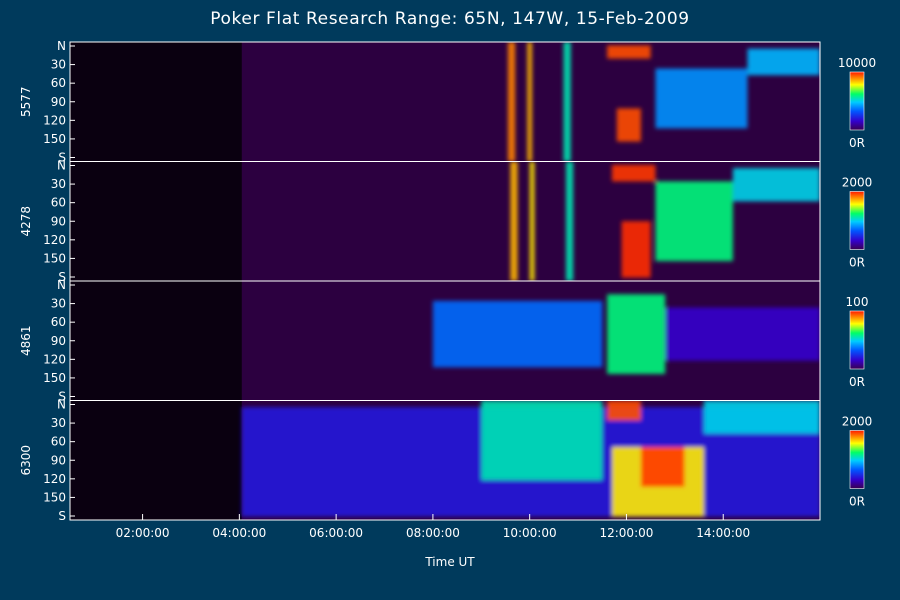 The width and height of the screenshot is (900, 600). Describe the element at coordinates (239, 533) in the screenshot. I see `x-tick-label: 04:00:00` at that location.